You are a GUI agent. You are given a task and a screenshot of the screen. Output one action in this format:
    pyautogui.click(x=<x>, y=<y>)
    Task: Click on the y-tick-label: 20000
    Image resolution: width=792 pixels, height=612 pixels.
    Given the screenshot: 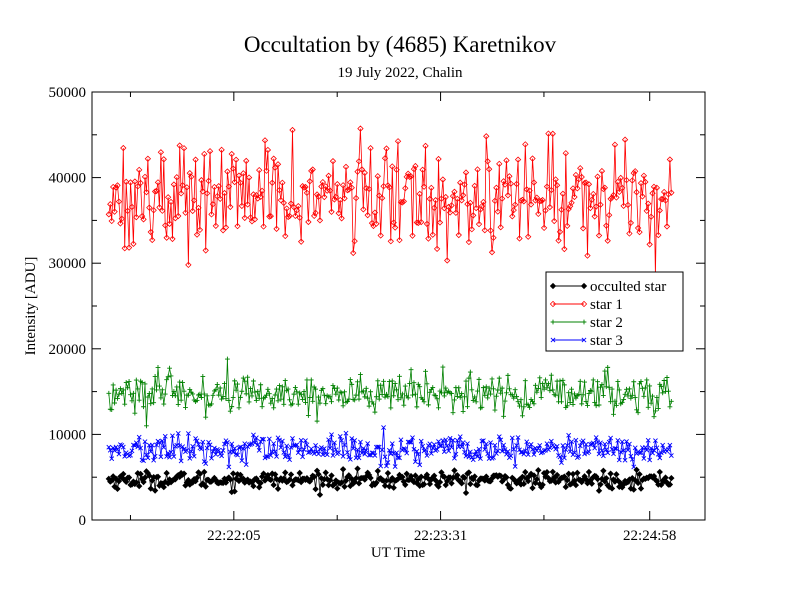 What is the action you would take?
    pyautogui.click(x=68, y=350)
    